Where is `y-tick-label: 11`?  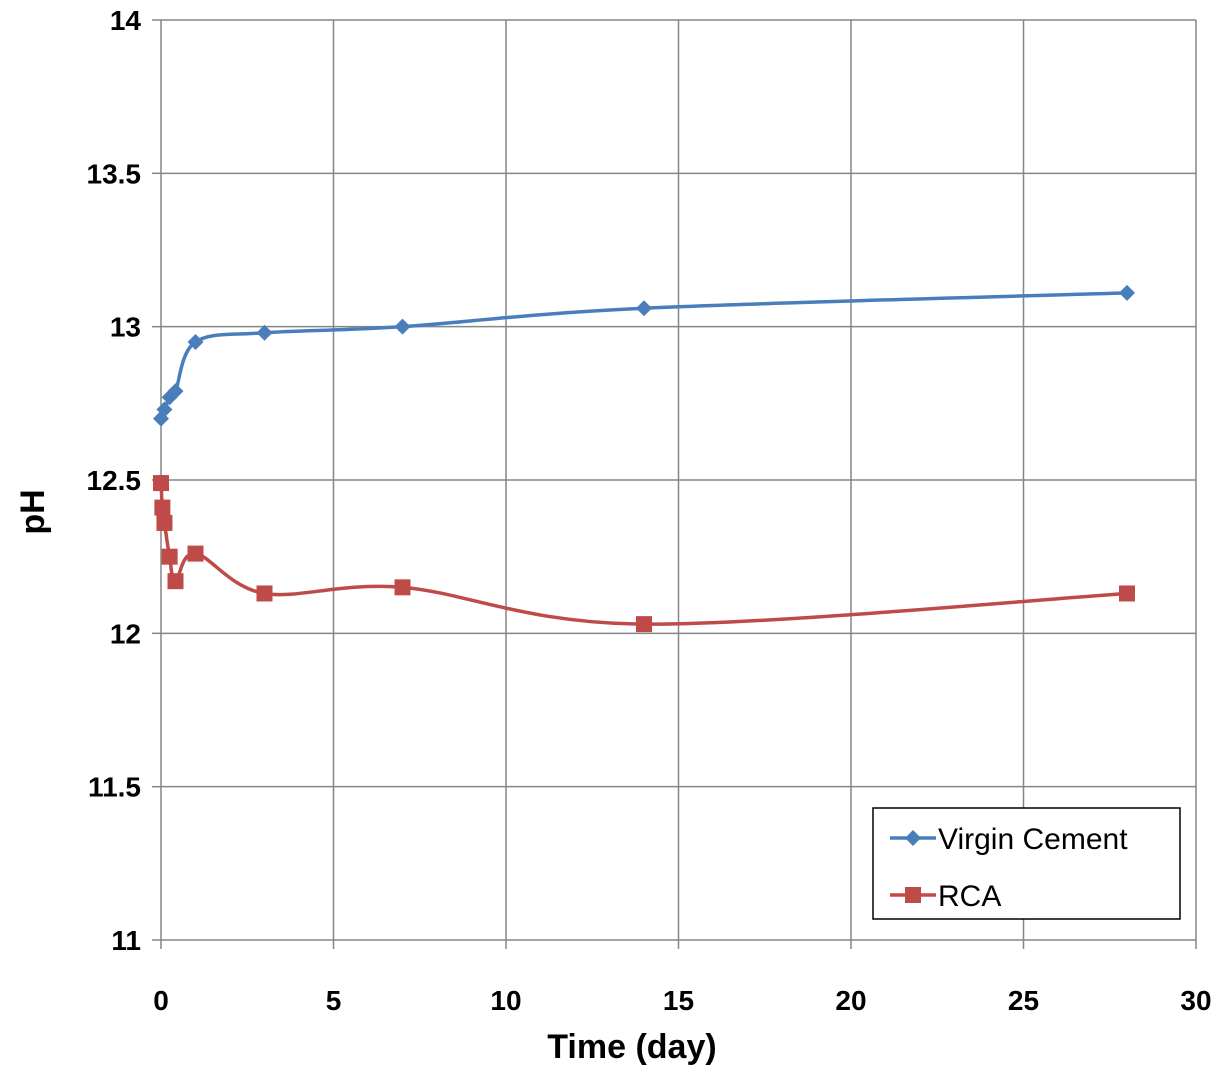 y-tick-label: 11 is located at coordinates (126, 940).